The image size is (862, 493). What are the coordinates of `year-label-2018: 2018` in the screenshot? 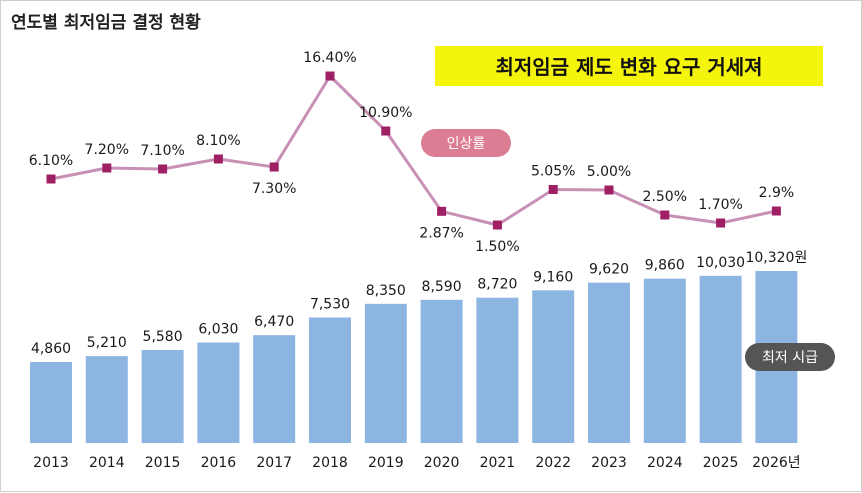 It's located at (330, 463).